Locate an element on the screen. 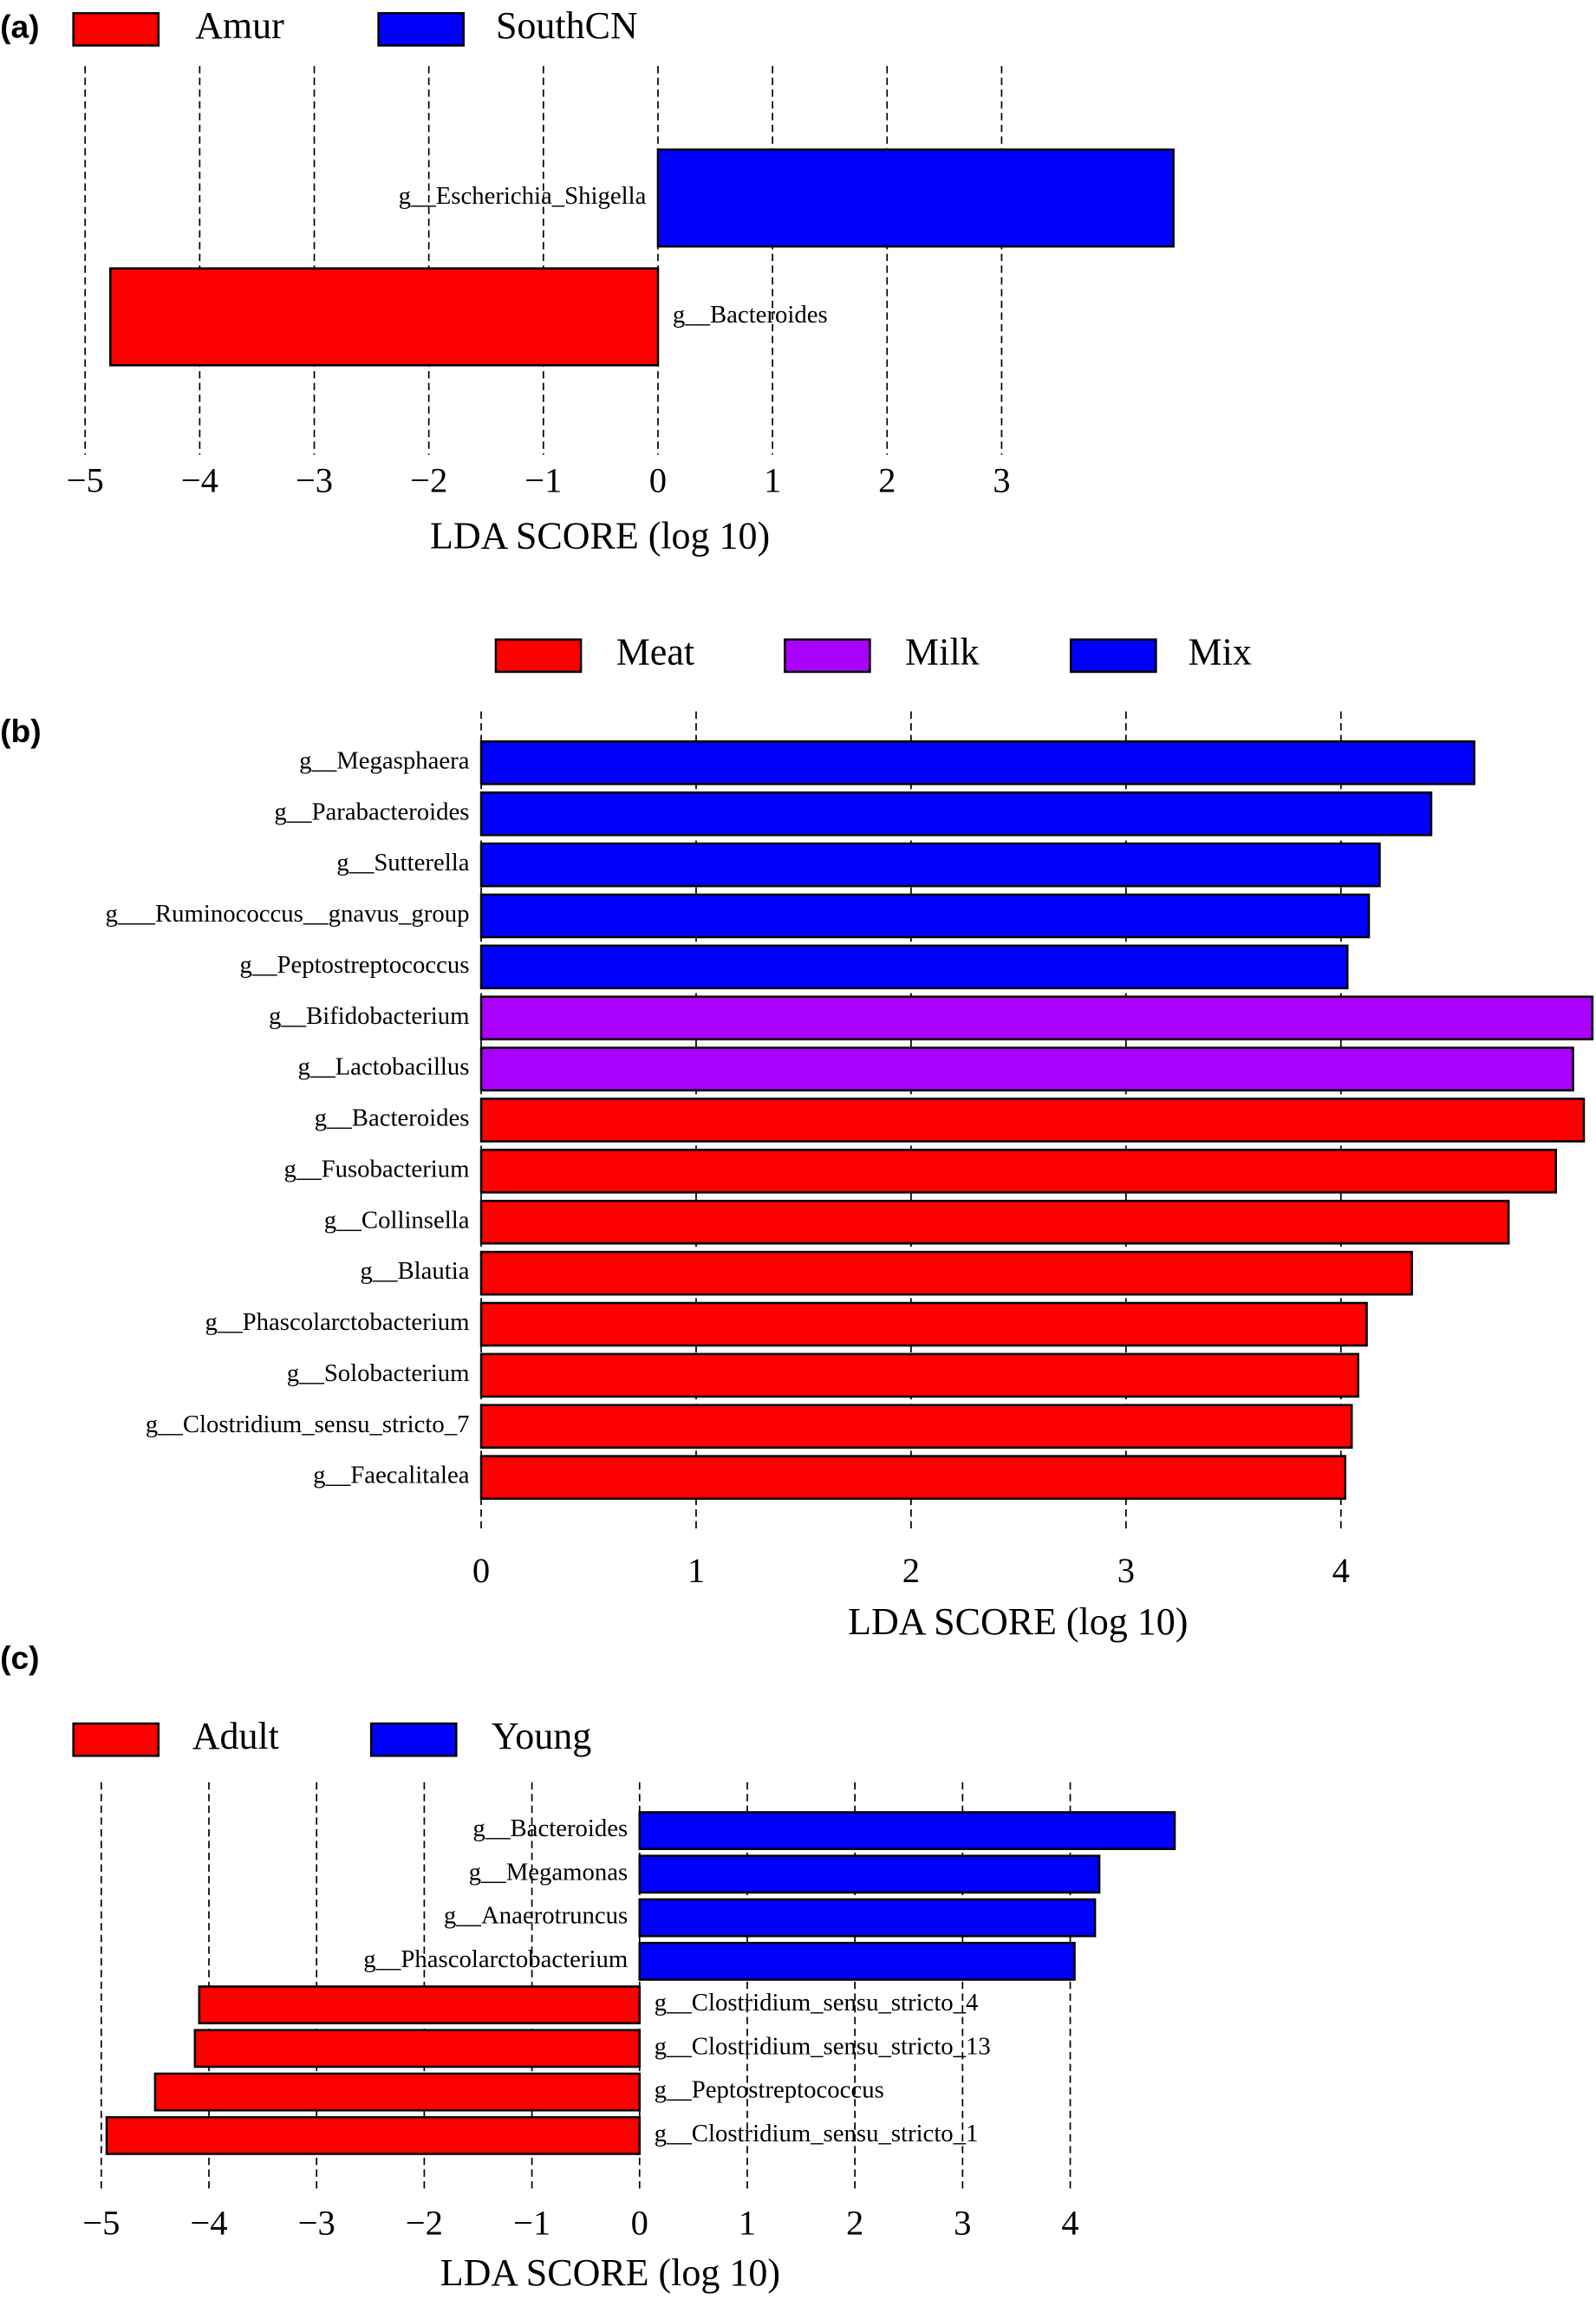 The width and height of the screenshot is (1596, 2300). legend-label: Young is located at coordinates (541, 1736).